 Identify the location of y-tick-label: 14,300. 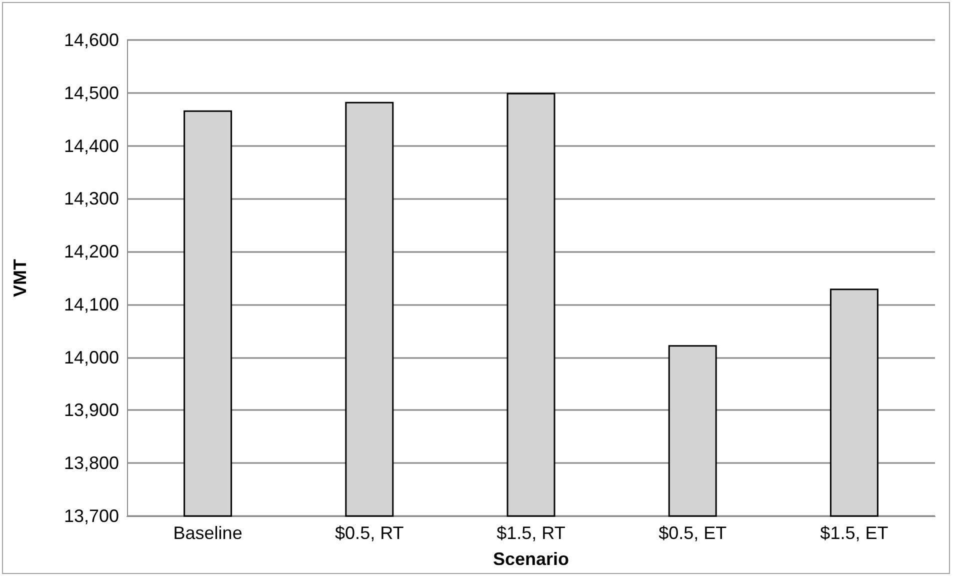
(91, 198).